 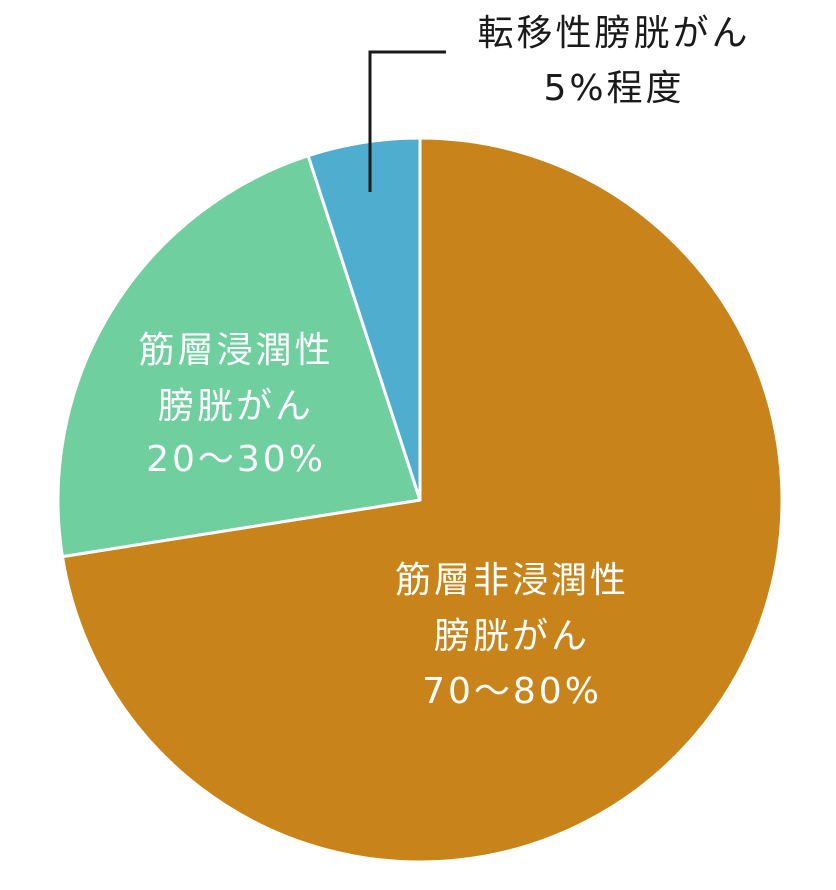 I want to click on slice-label-line: 転移性膀胱がん, so click(x=613, y=33).